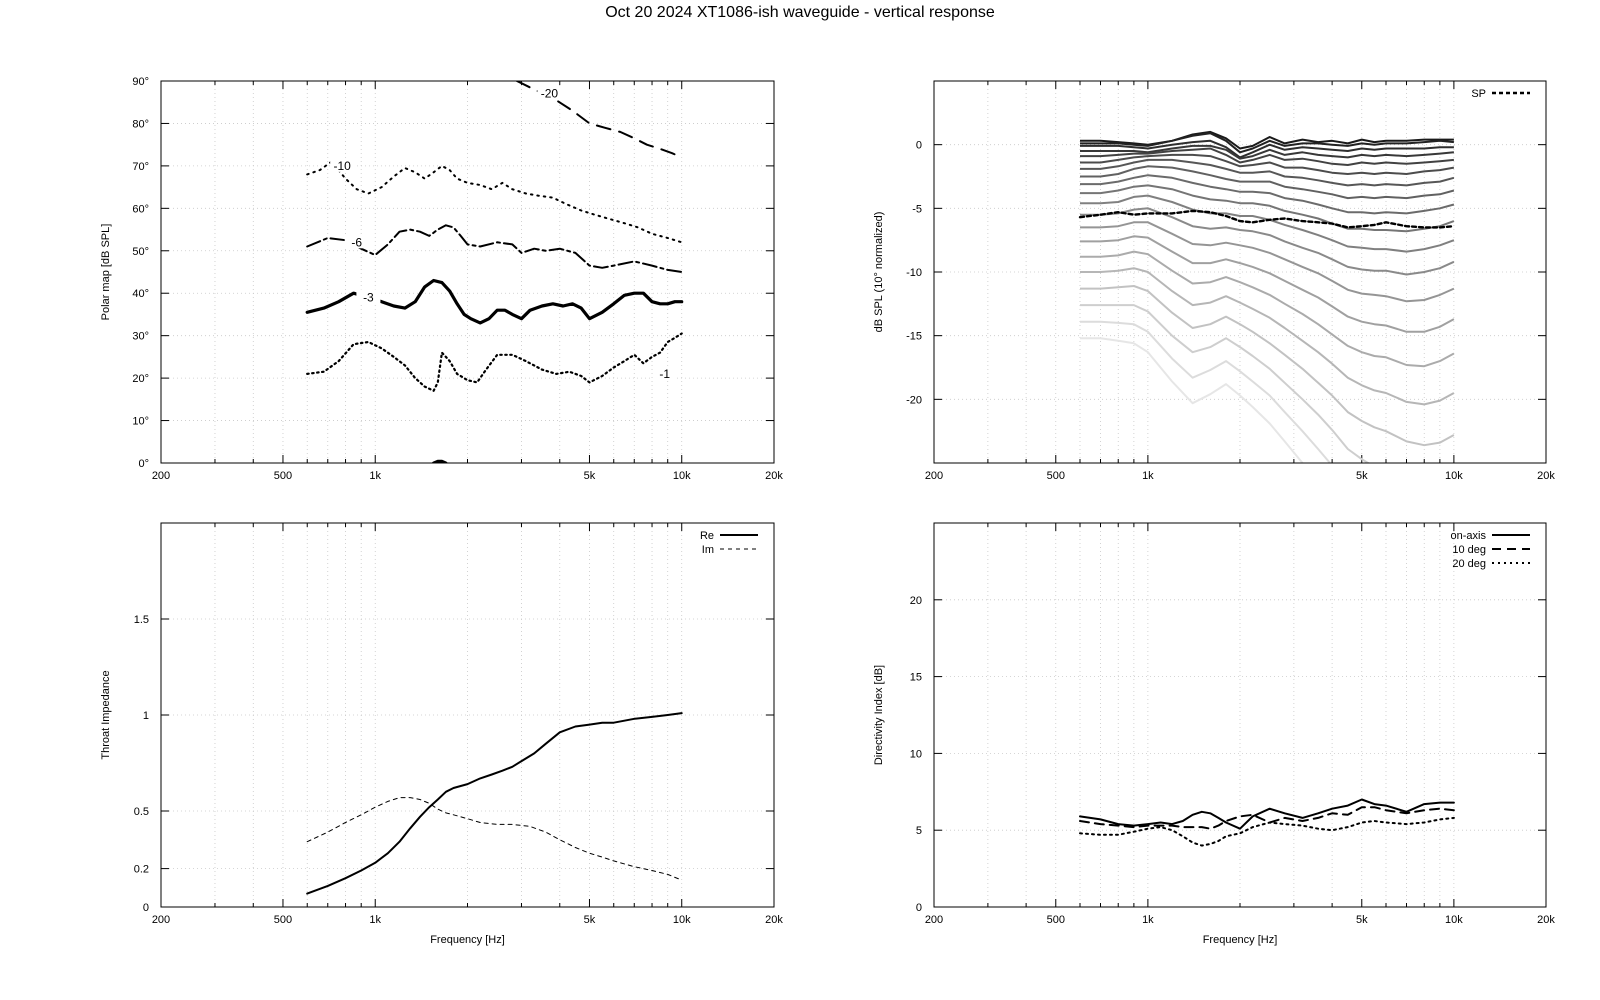  What do you see at coordinates (140, 209) in the screenshot?
I see `y-tick-label: 60°` at bounding box center [140, 209].